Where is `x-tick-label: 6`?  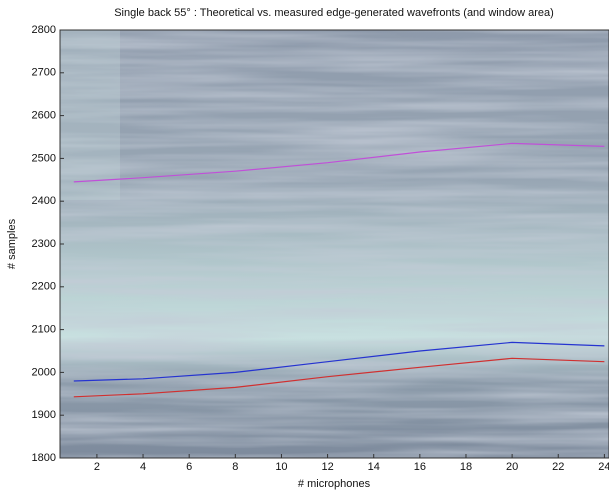 x-tick-label: 6 is located at coordinates (189, 467).